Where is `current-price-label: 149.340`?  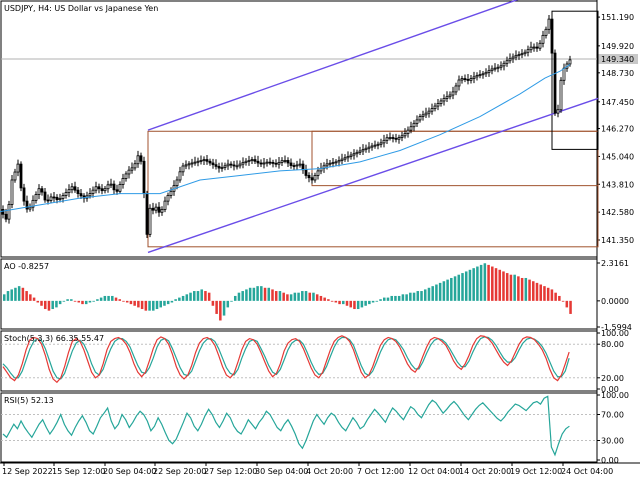 current-price-label: 149.340 is located at coordinates (617, 59).